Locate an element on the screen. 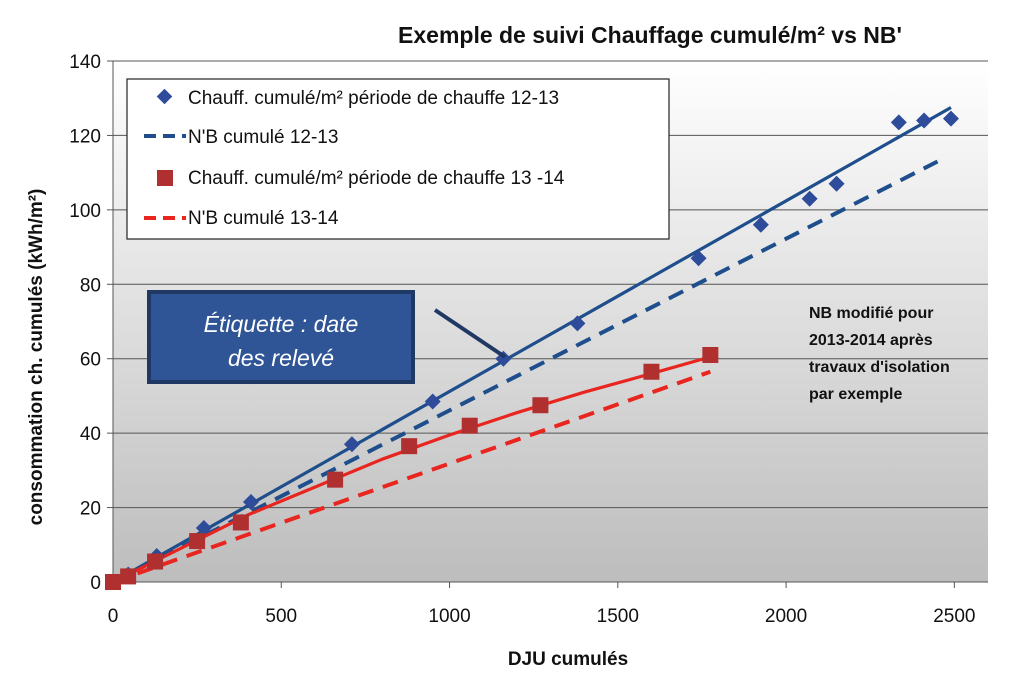 The image size is (1024, 673). x-axis-label: DJU cumulés is located at coordinates (568, 659).